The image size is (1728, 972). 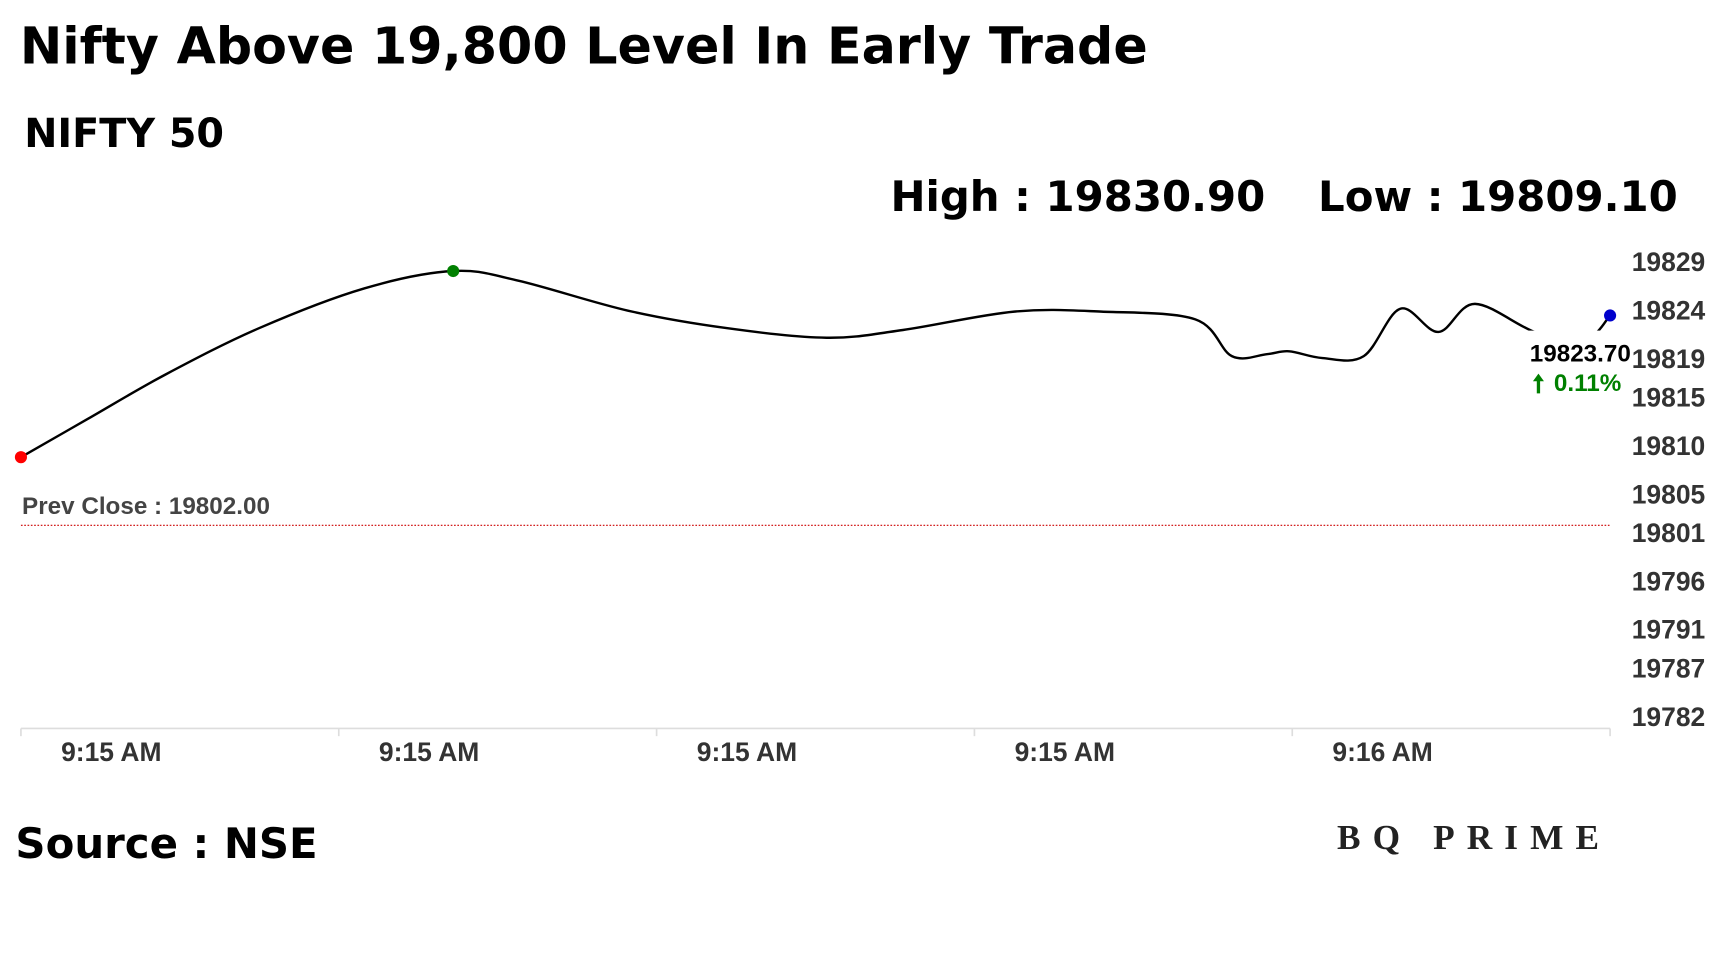 What do you see at coordinates (453, 271) in the screenshot?
I see `peak-point` at bounding box center [453, 271].